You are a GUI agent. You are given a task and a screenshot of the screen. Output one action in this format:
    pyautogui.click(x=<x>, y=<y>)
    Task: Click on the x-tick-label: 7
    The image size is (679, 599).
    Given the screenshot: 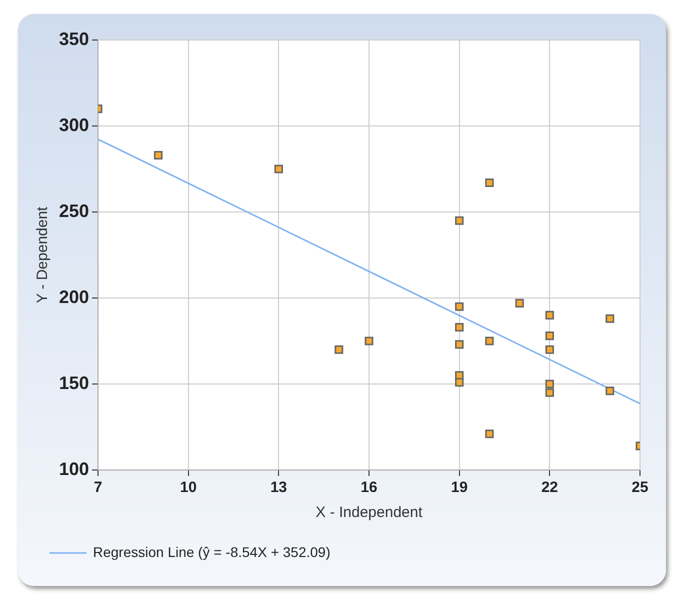 What is the action you would take?
    pyautogui.click(x=98, y=487)
    